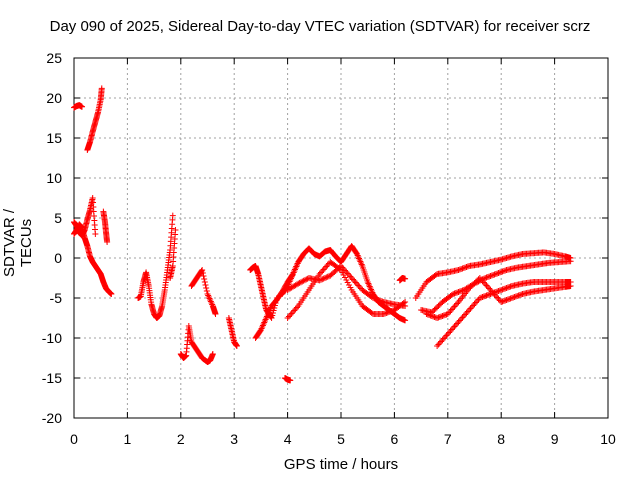  I want to click on y-tick-label: 15, so click(54, 138).